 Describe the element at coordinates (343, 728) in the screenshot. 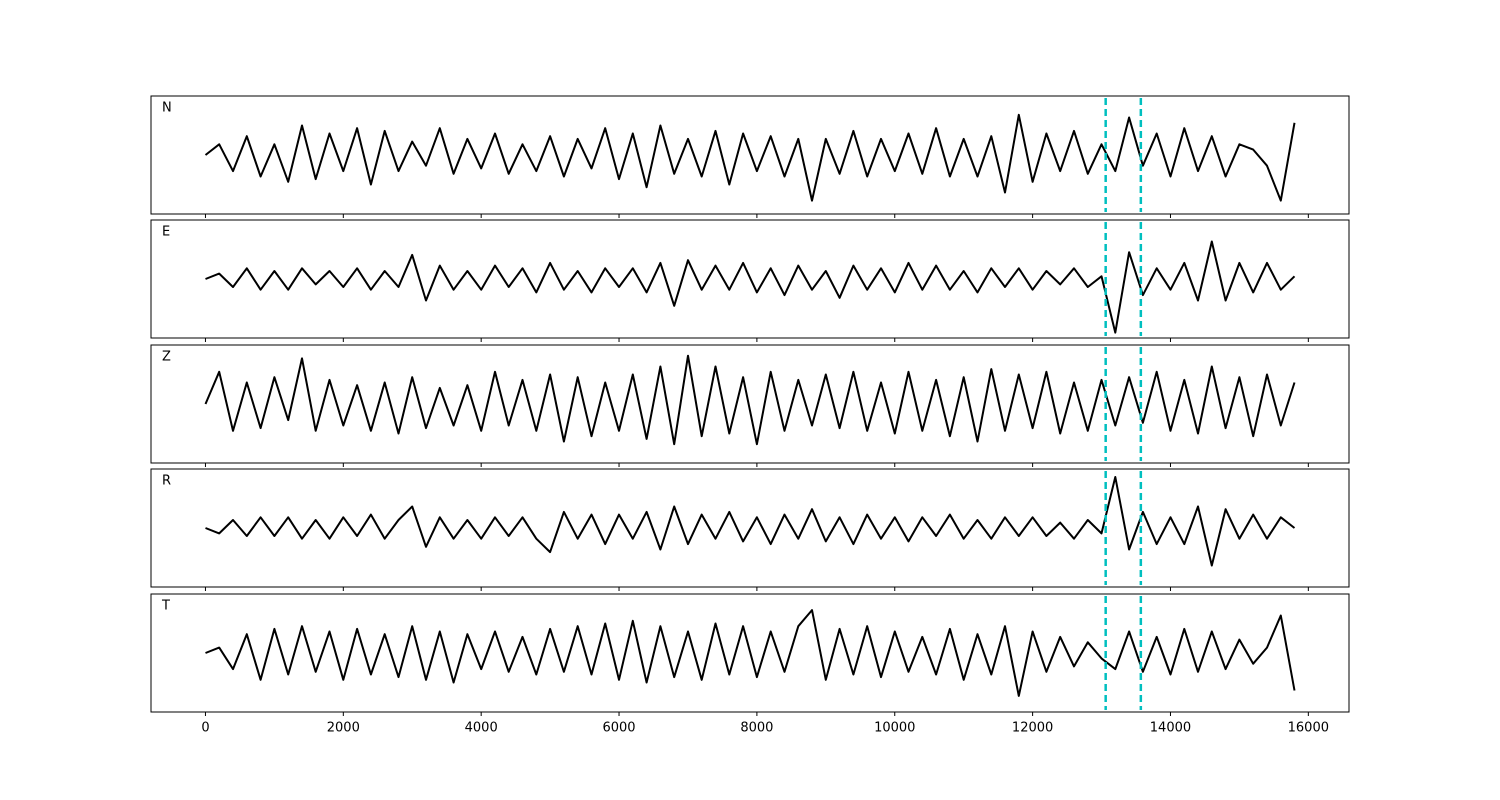

I see `x-tick-label: 2000` at that location.